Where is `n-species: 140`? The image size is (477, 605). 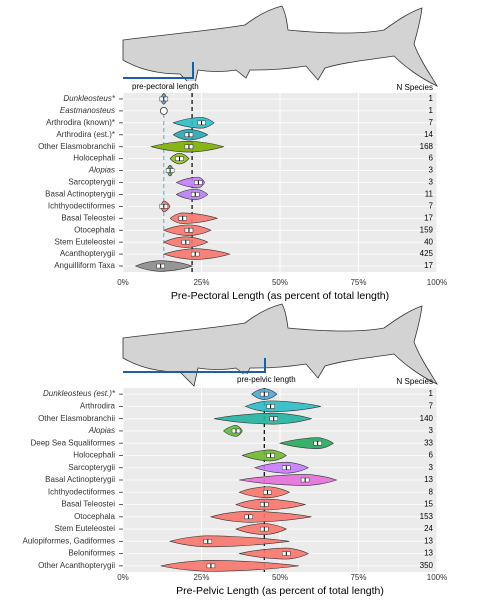 n-species: 140 is located at coordinates (427, 418).